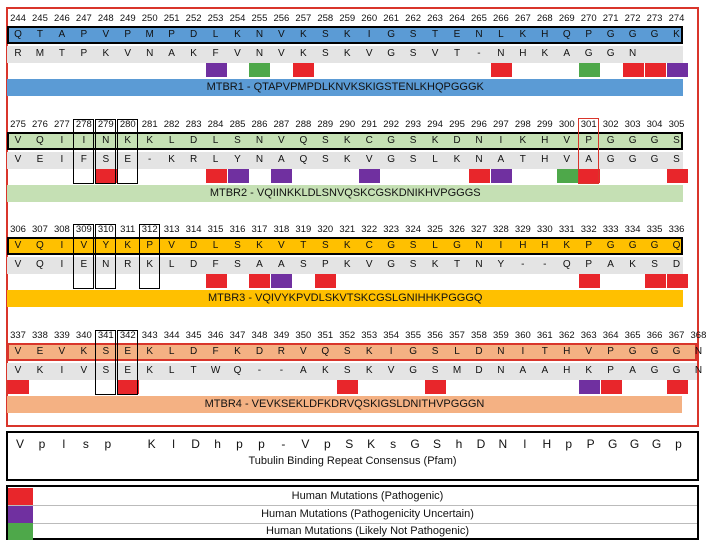  Describe the element at coordinates (654, 229) in the screenshot. I see `residue-number: 335` at that location.